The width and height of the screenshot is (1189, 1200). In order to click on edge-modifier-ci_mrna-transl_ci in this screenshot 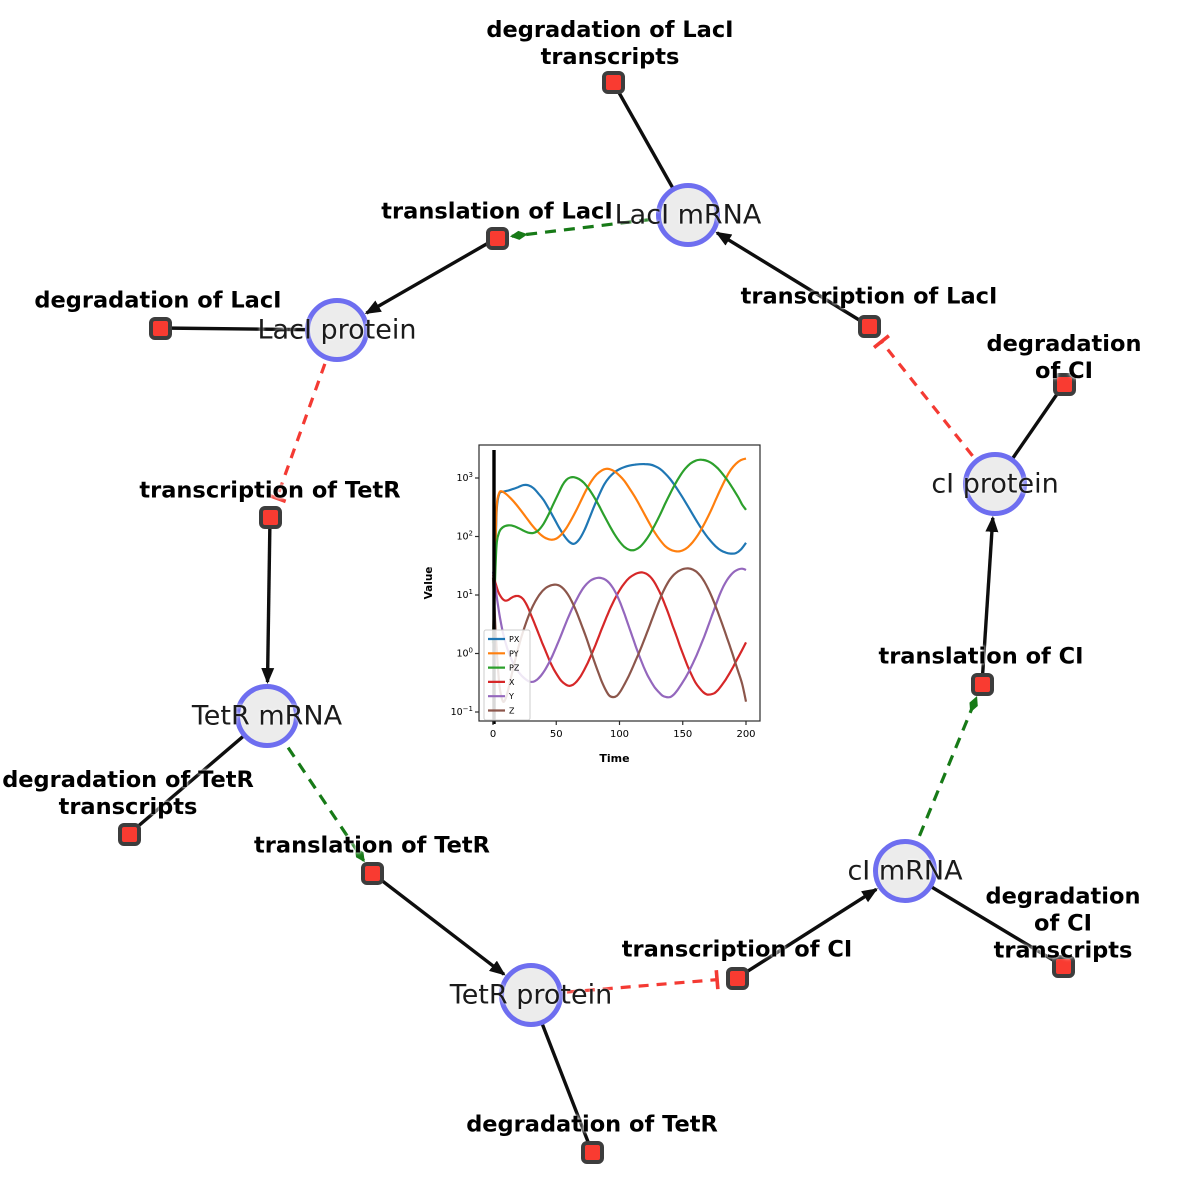, I will do `click(940, 784)`.